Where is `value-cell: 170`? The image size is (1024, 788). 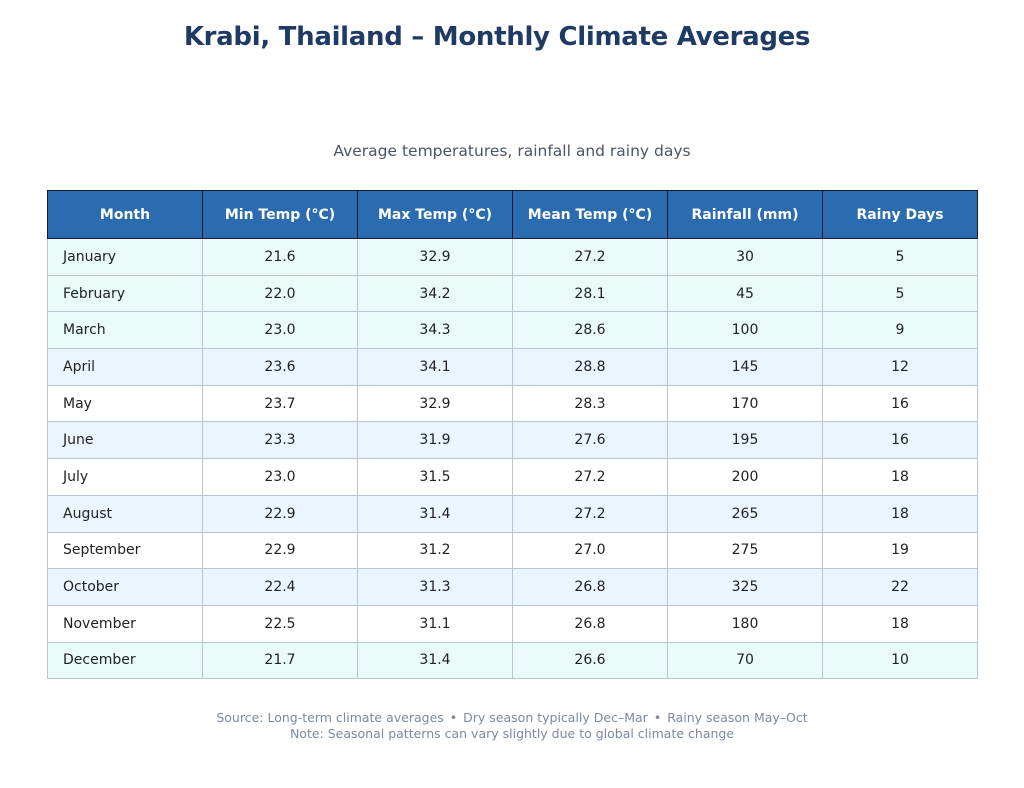
value-cell: 170 is located at coordinates (745, 403).